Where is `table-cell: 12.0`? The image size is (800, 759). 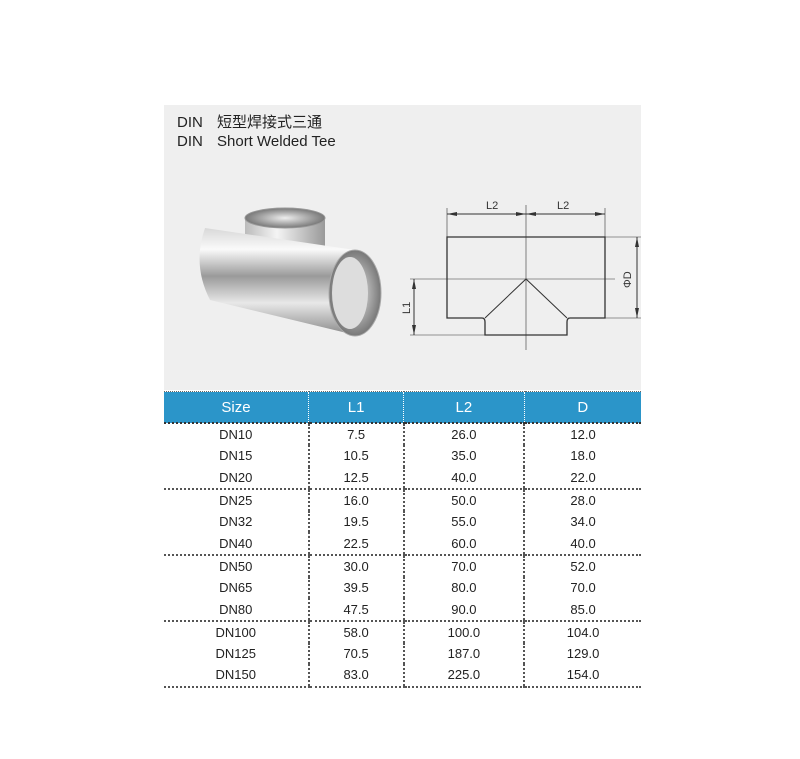
table-cell: 12.0 is located at coordinates (582, 434).